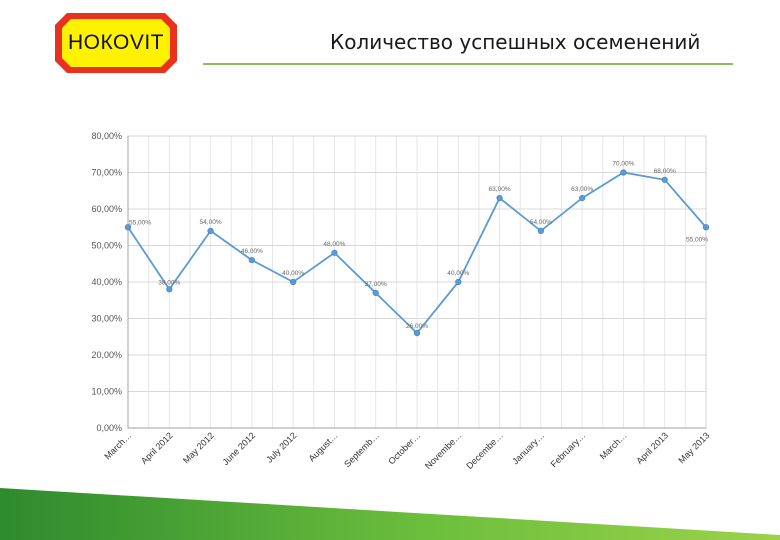  I want to click on x-tick-label: April 2013, so click(652, 448).